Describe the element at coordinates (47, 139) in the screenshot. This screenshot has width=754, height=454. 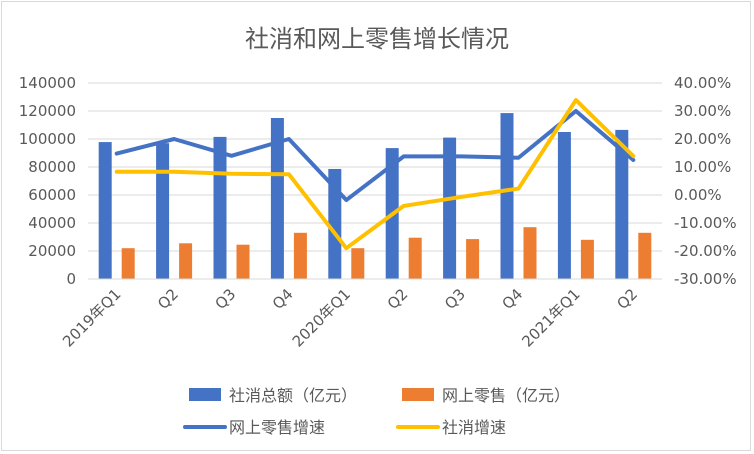
I see `left-tick-label: 100000` at that location.